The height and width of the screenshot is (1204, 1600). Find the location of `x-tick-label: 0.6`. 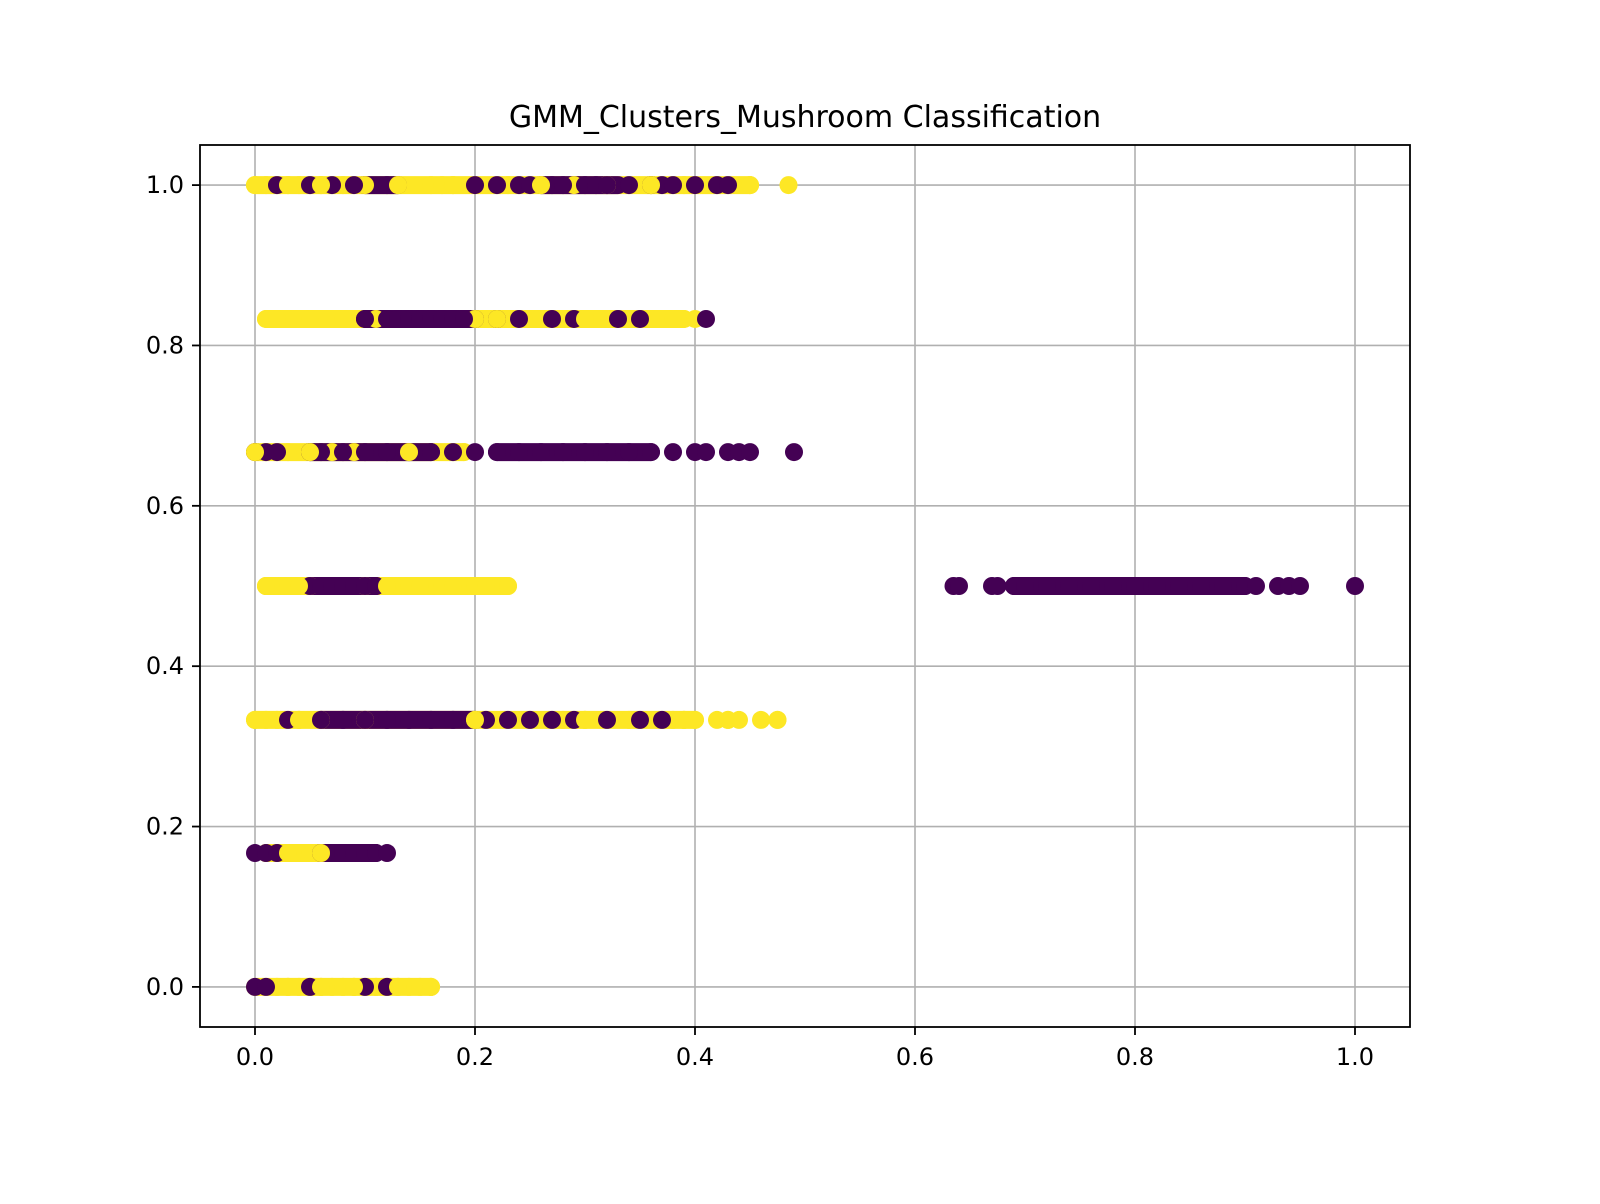

x-tick-label: 0.6 is located at coordinates (915, 1057).